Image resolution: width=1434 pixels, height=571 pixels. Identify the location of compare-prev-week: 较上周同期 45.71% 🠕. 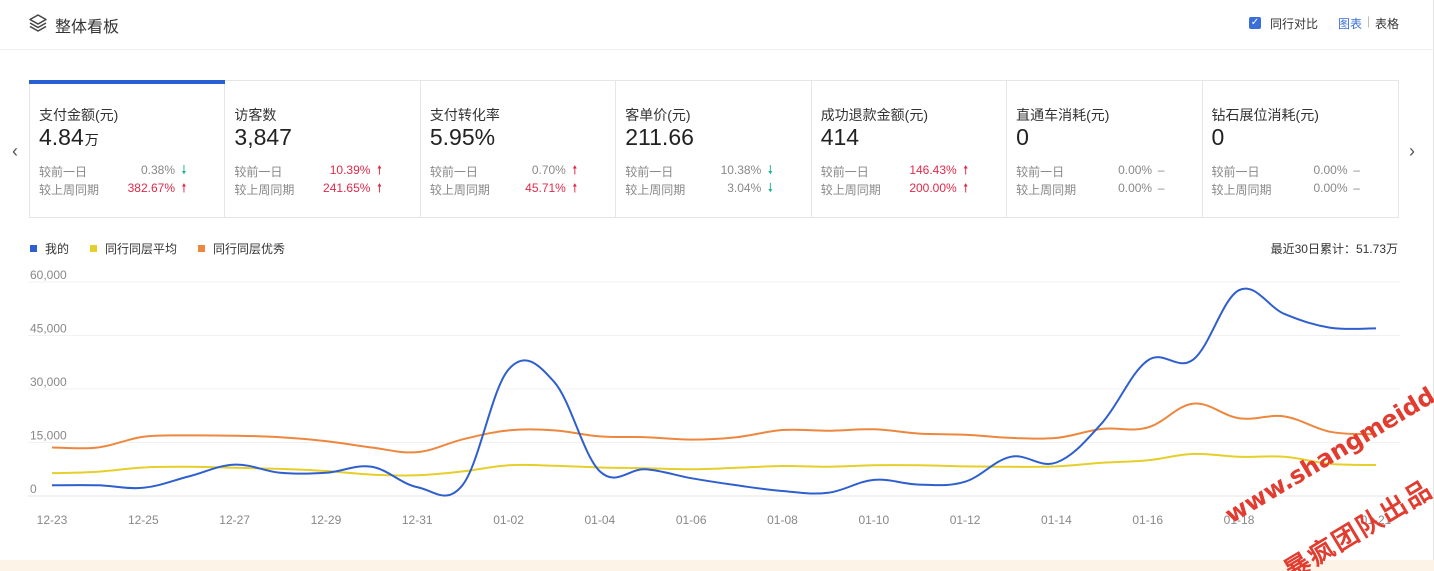
(505, 189).